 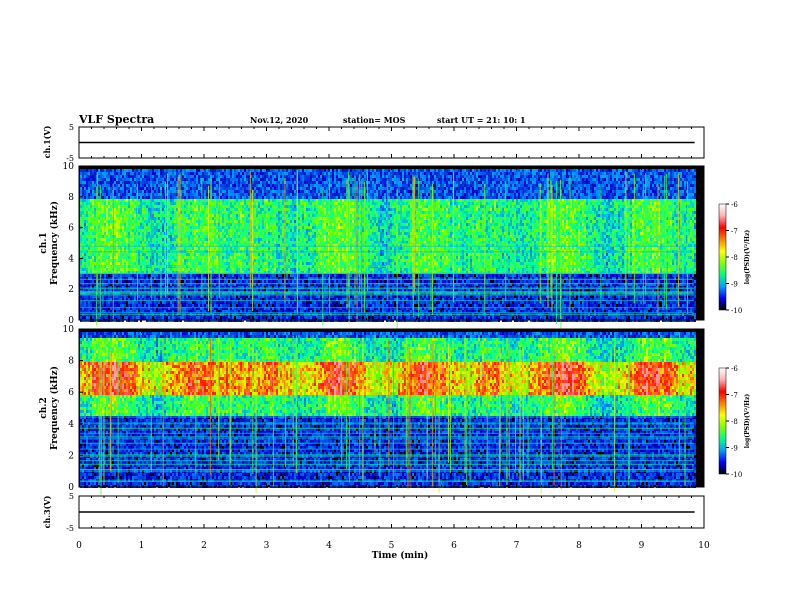 What do you see at coordinates (79, 546) in the screenshot?
I see `x-tick-label: 0` at bounding box center [79, 546].